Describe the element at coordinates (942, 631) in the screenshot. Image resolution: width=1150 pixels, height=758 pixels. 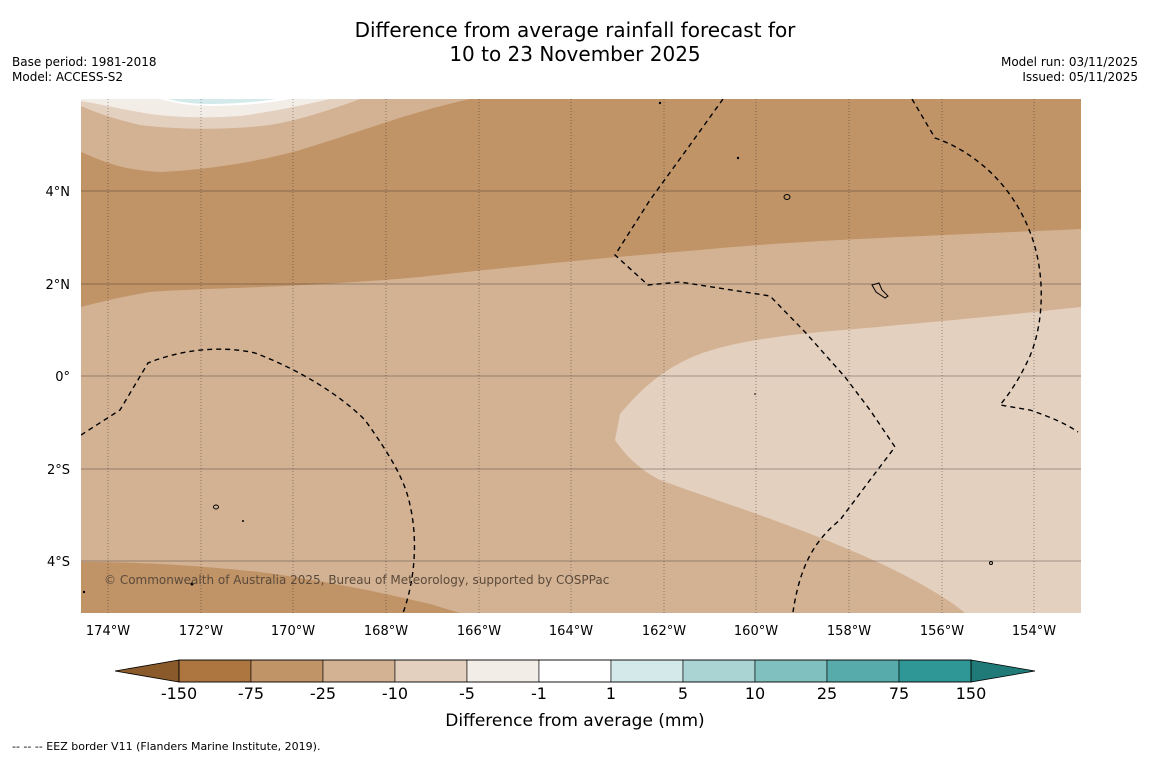
I see `lon-label: 156°W` at that location.